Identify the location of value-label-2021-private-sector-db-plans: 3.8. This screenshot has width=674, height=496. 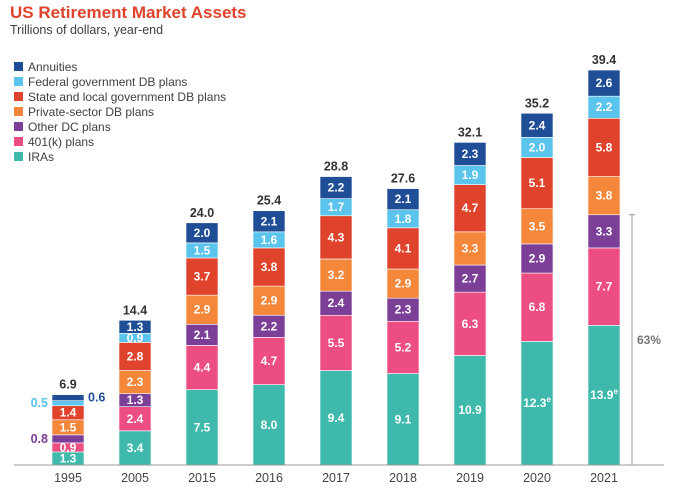
(604, 196).